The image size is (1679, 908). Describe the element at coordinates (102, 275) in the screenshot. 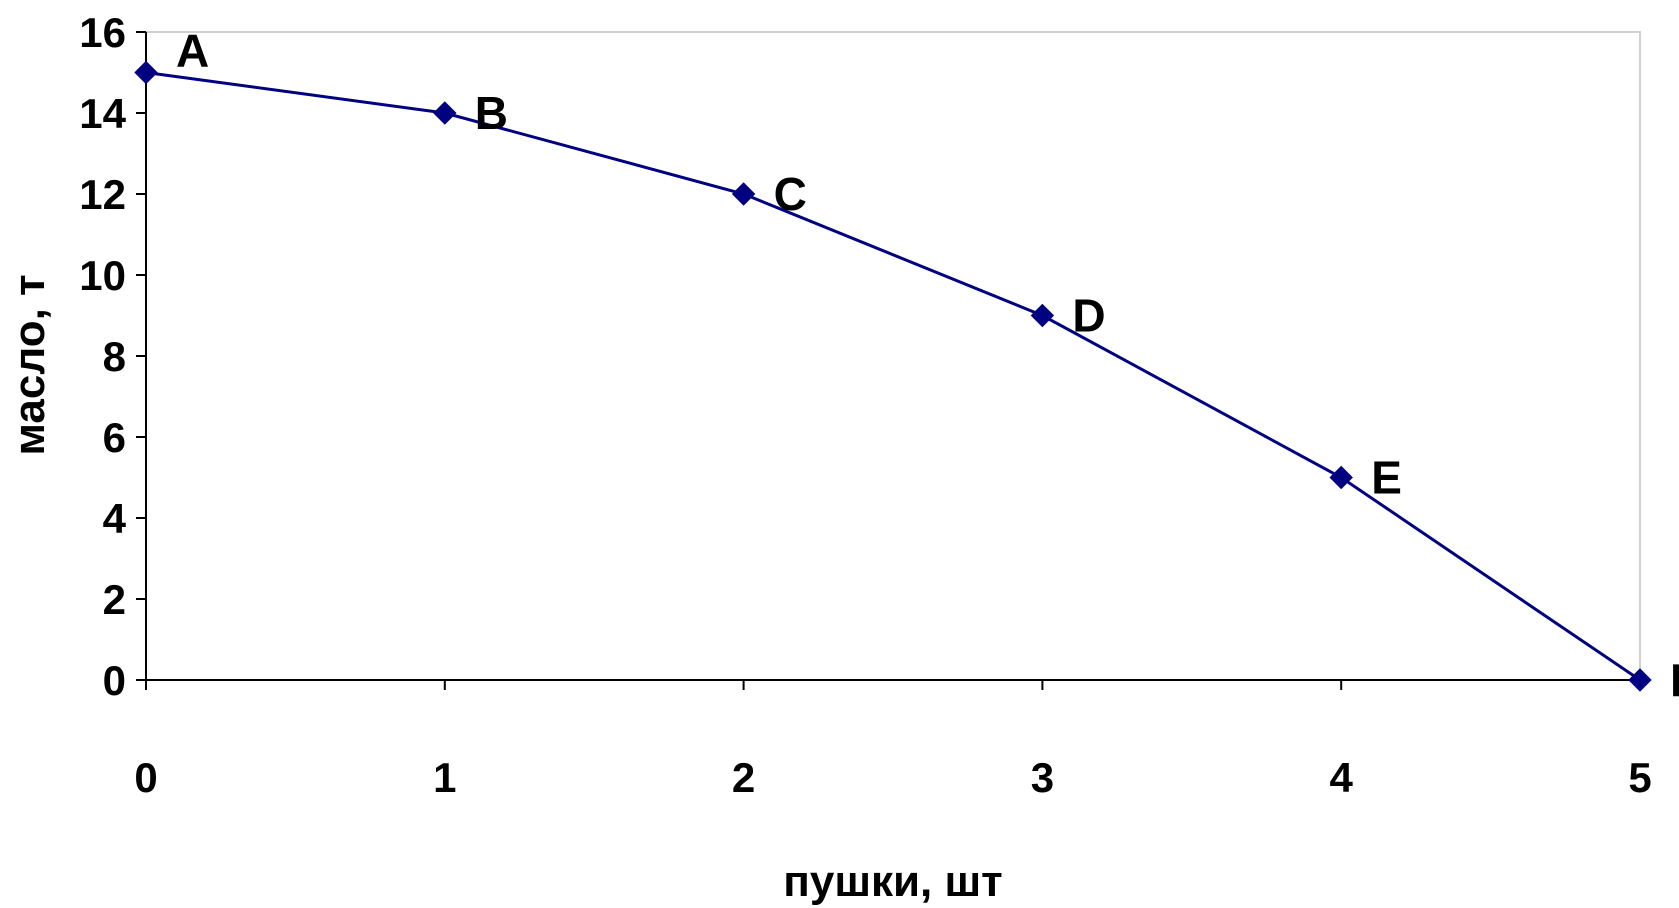

I see `y-tick-label: 10` at that location.